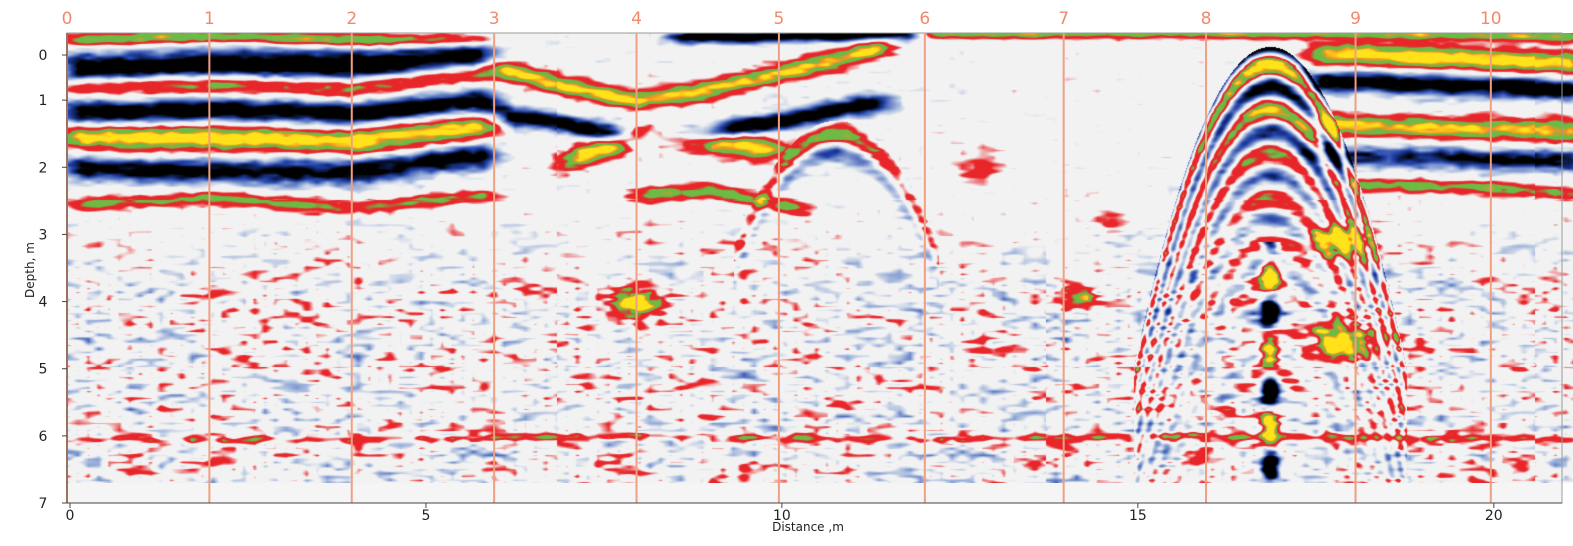  Describe the element at coordinates (808, 527) in the screenshot. I see `x-axis-label: Distance ,m` at that location.